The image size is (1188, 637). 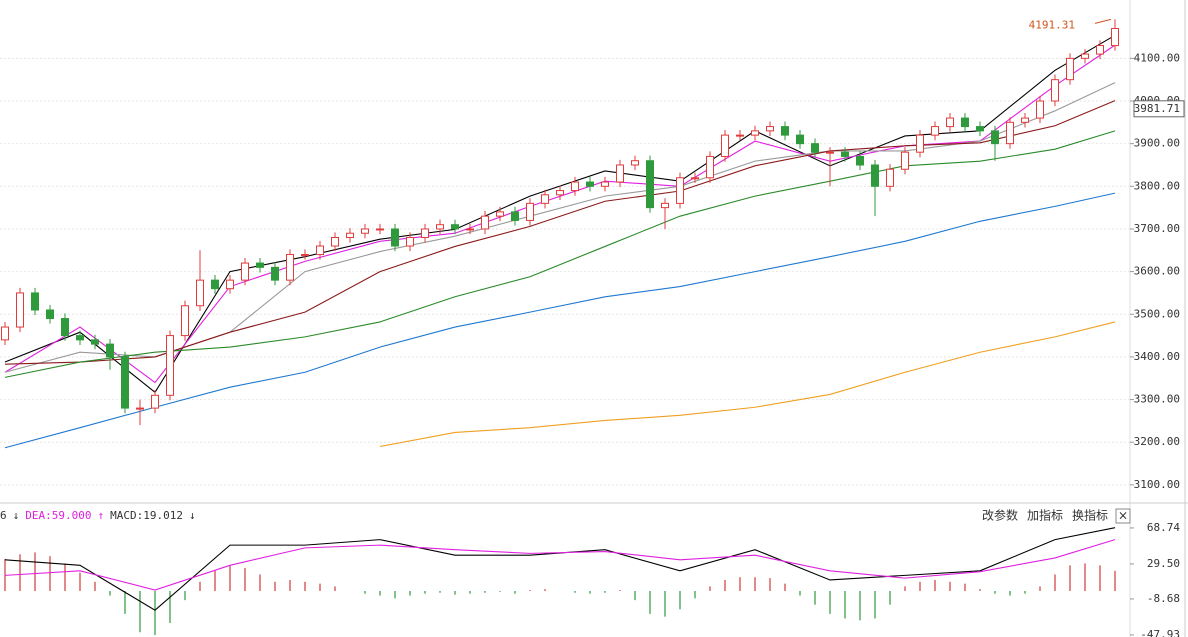 I want to click on macd-header: ↑, so click(x=100, y=515).